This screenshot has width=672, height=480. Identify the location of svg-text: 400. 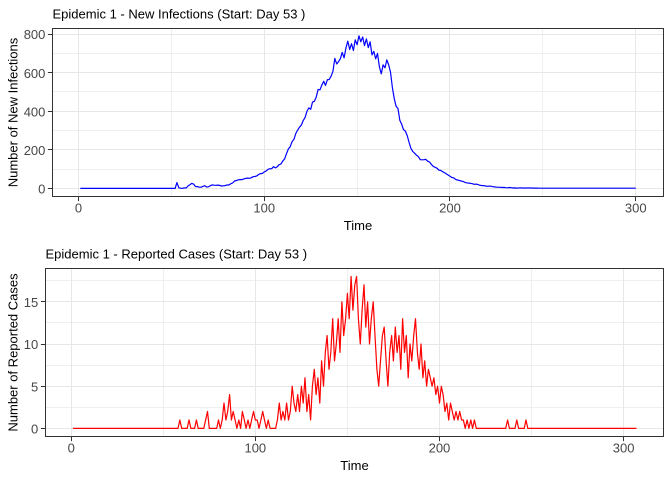
(35, 111).